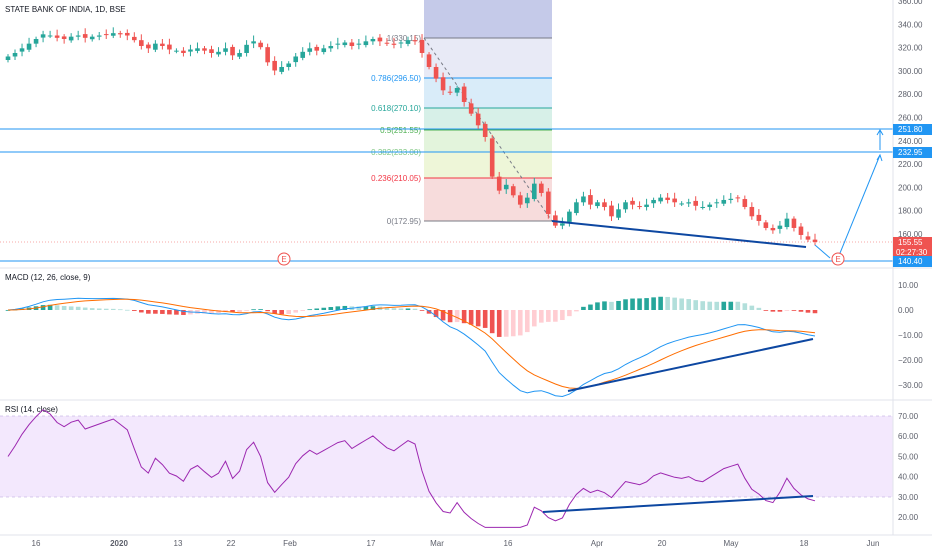 This screenshot has height=550, width=932. I want to click on target-2-tag, so click(912, 152).